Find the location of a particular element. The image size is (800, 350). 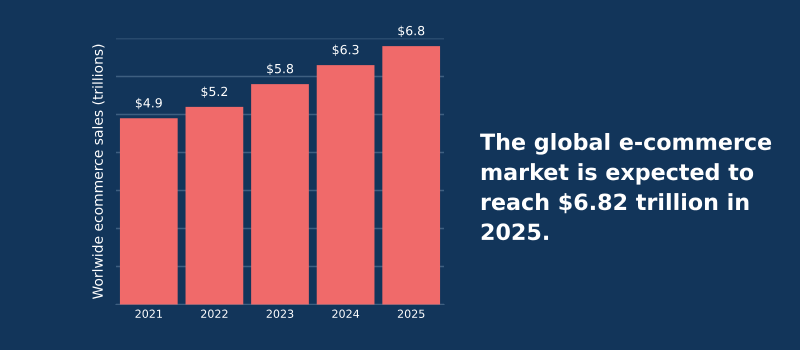

data-label: $5.2 is located at coordinates (215, 92).